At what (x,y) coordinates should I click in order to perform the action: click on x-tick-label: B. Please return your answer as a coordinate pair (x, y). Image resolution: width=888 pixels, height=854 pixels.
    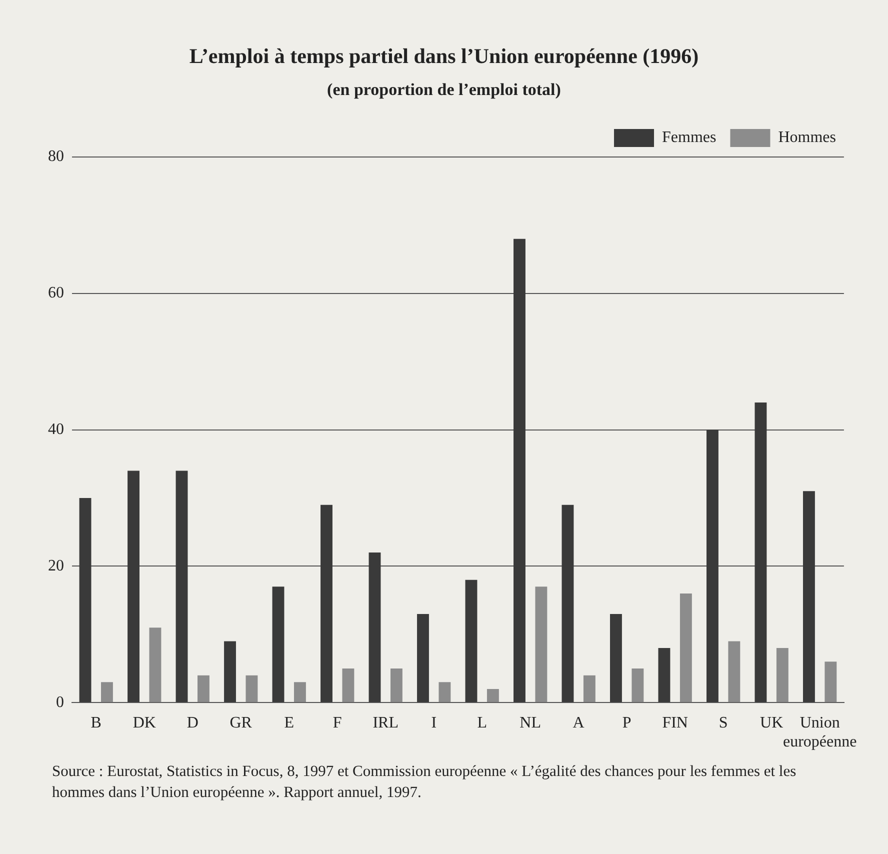
    Looking at the image, I should click on (96, 723).